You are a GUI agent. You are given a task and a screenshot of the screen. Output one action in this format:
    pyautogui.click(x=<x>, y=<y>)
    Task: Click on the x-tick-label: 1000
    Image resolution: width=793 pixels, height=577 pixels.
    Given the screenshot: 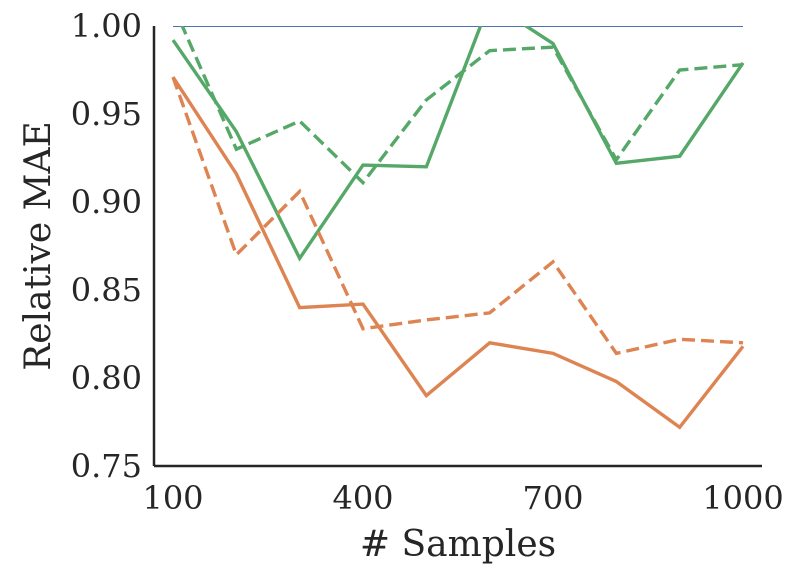 What is the action you would take?
    pyautogui.click(x=742, y=498)
    